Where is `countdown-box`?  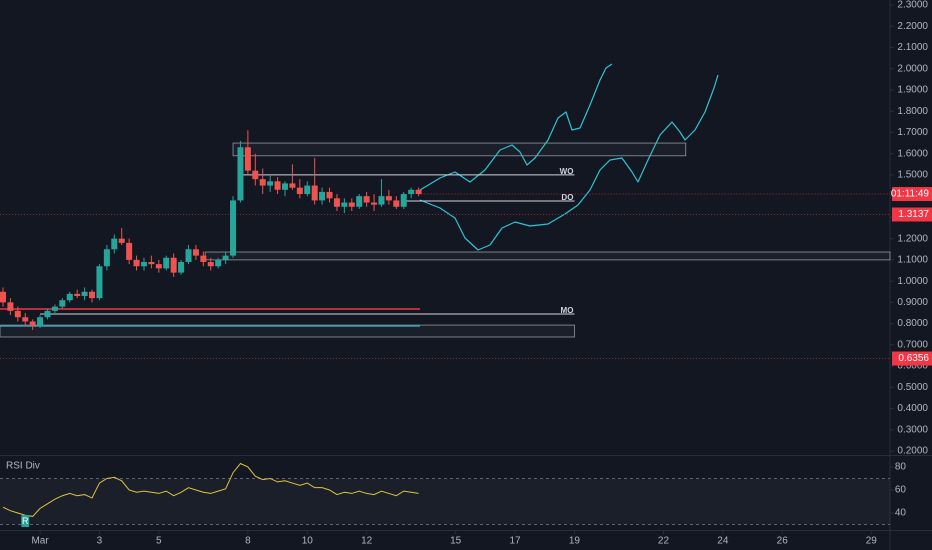
countdown-box is located at coordinates (912, 194).